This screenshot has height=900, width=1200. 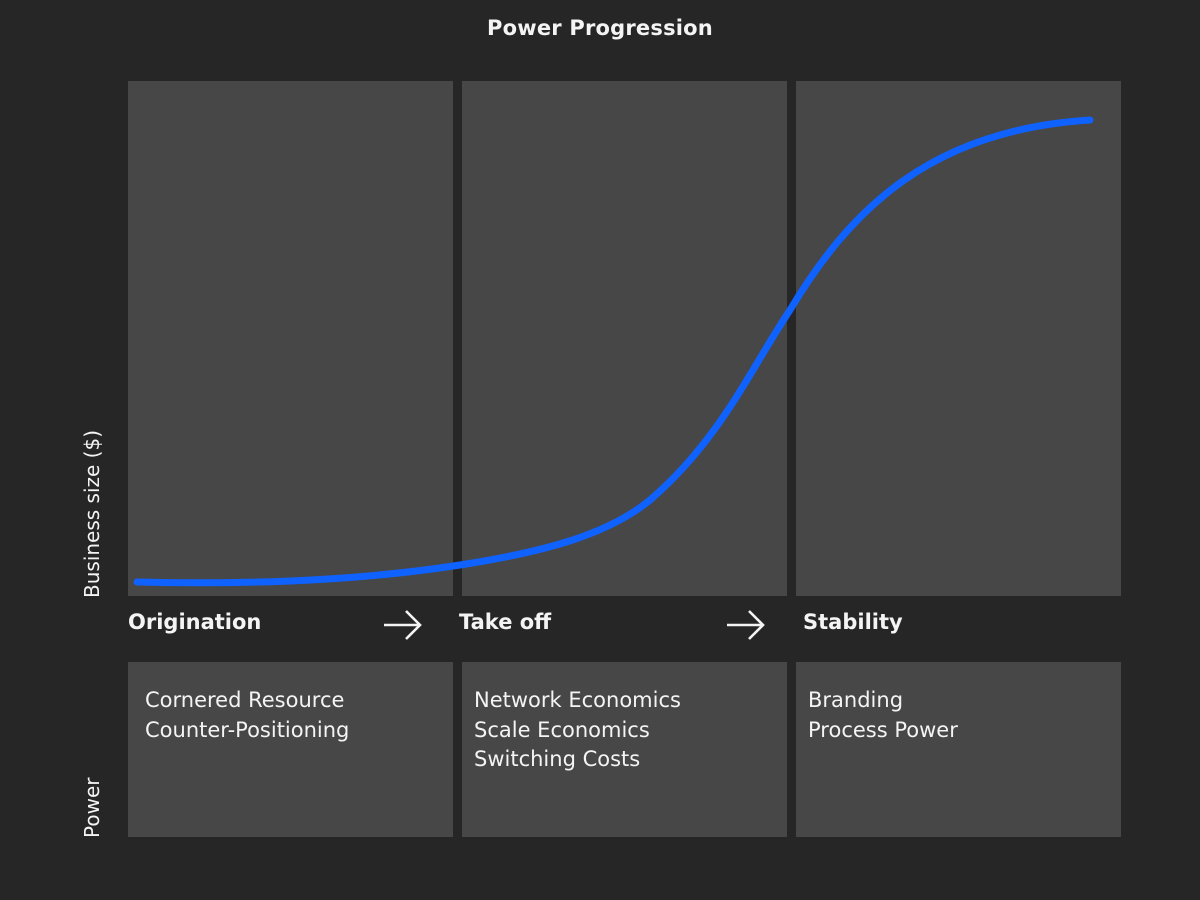 What do you see at coordinates (195, 622) in the screenshot?
I see `stage-label-origination: Origination` at bounding box center [195, 622].